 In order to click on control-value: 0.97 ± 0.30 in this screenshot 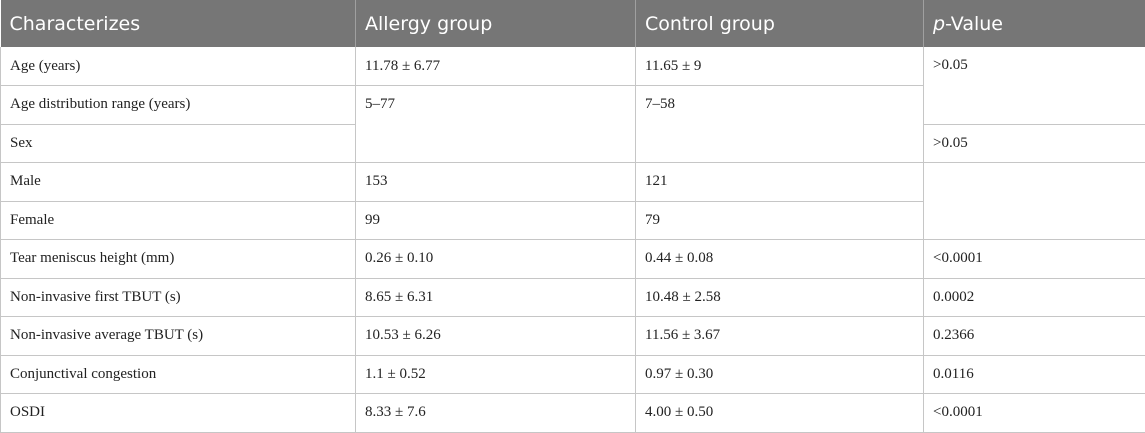, I will do `click(779, 374)`.